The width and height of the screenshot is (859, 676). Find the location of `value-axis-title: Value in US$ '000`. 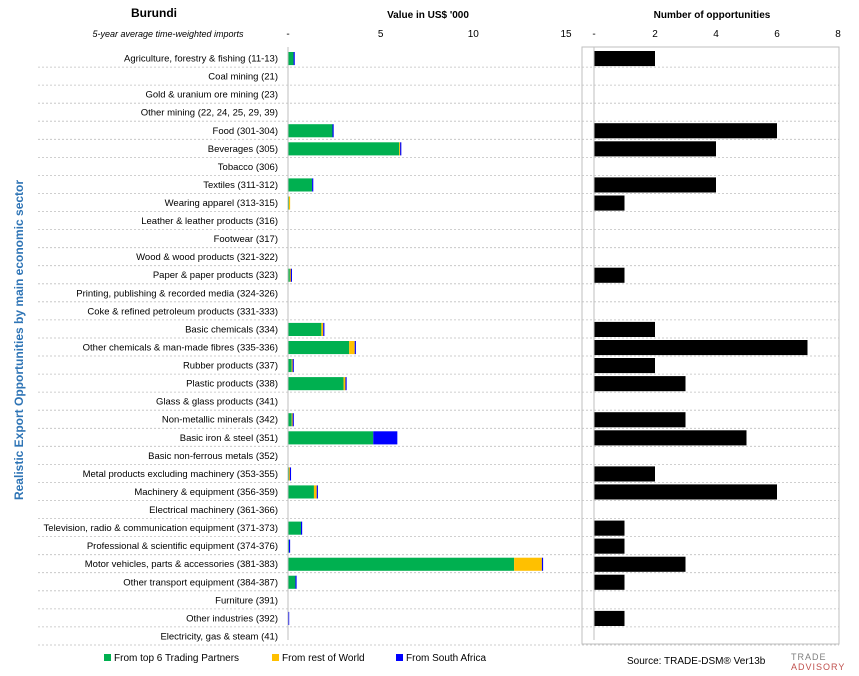

value-axis-title: Value in US$ '000 is located at coordinates (428, 15).